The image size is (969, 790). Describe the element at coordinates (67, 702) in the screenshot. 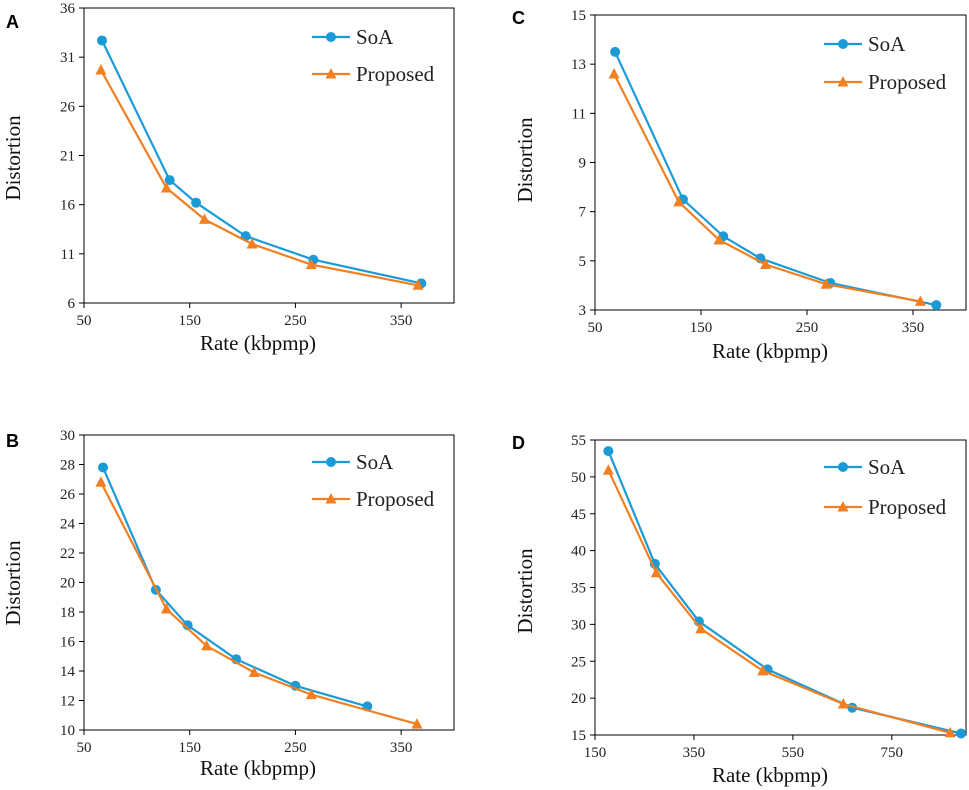

I see `y-tick-label: 12` at that location.